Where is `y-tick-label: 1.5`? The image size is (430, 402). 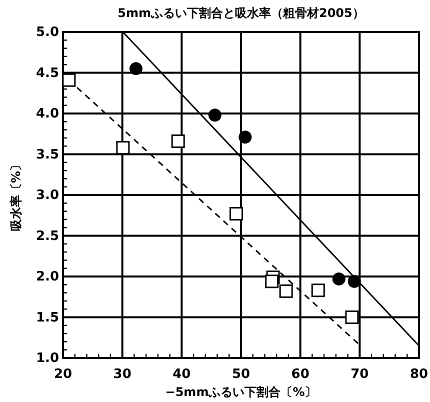 y-tick-label: 1.5 is located at coordinates (47, 318).